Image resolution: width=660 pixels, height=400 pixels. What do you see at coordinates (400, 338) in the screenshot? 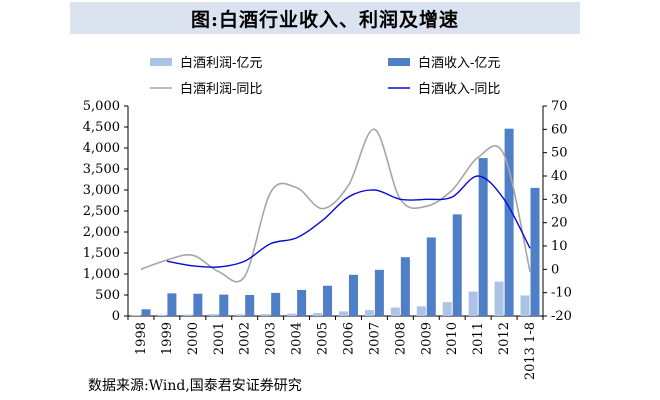
I see `x-tick-label: 2008` at bounding box center [400, 338].